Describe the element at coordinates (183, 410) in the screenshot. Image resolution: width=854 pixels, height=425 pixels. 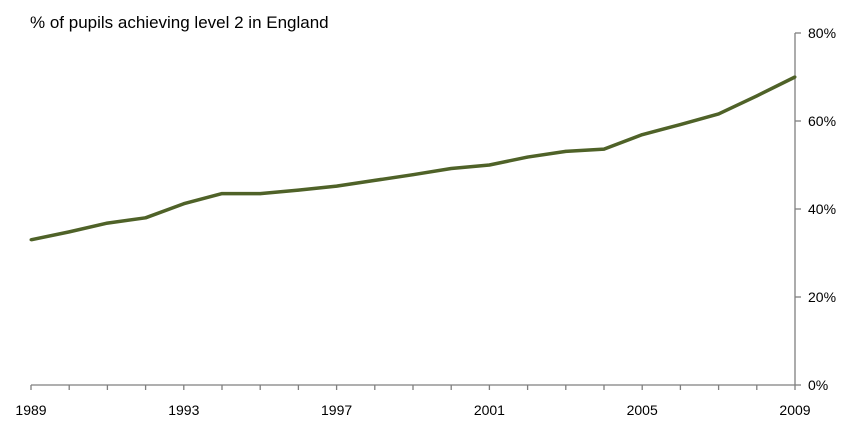
I see `x-tick-label: 1993` at that location.